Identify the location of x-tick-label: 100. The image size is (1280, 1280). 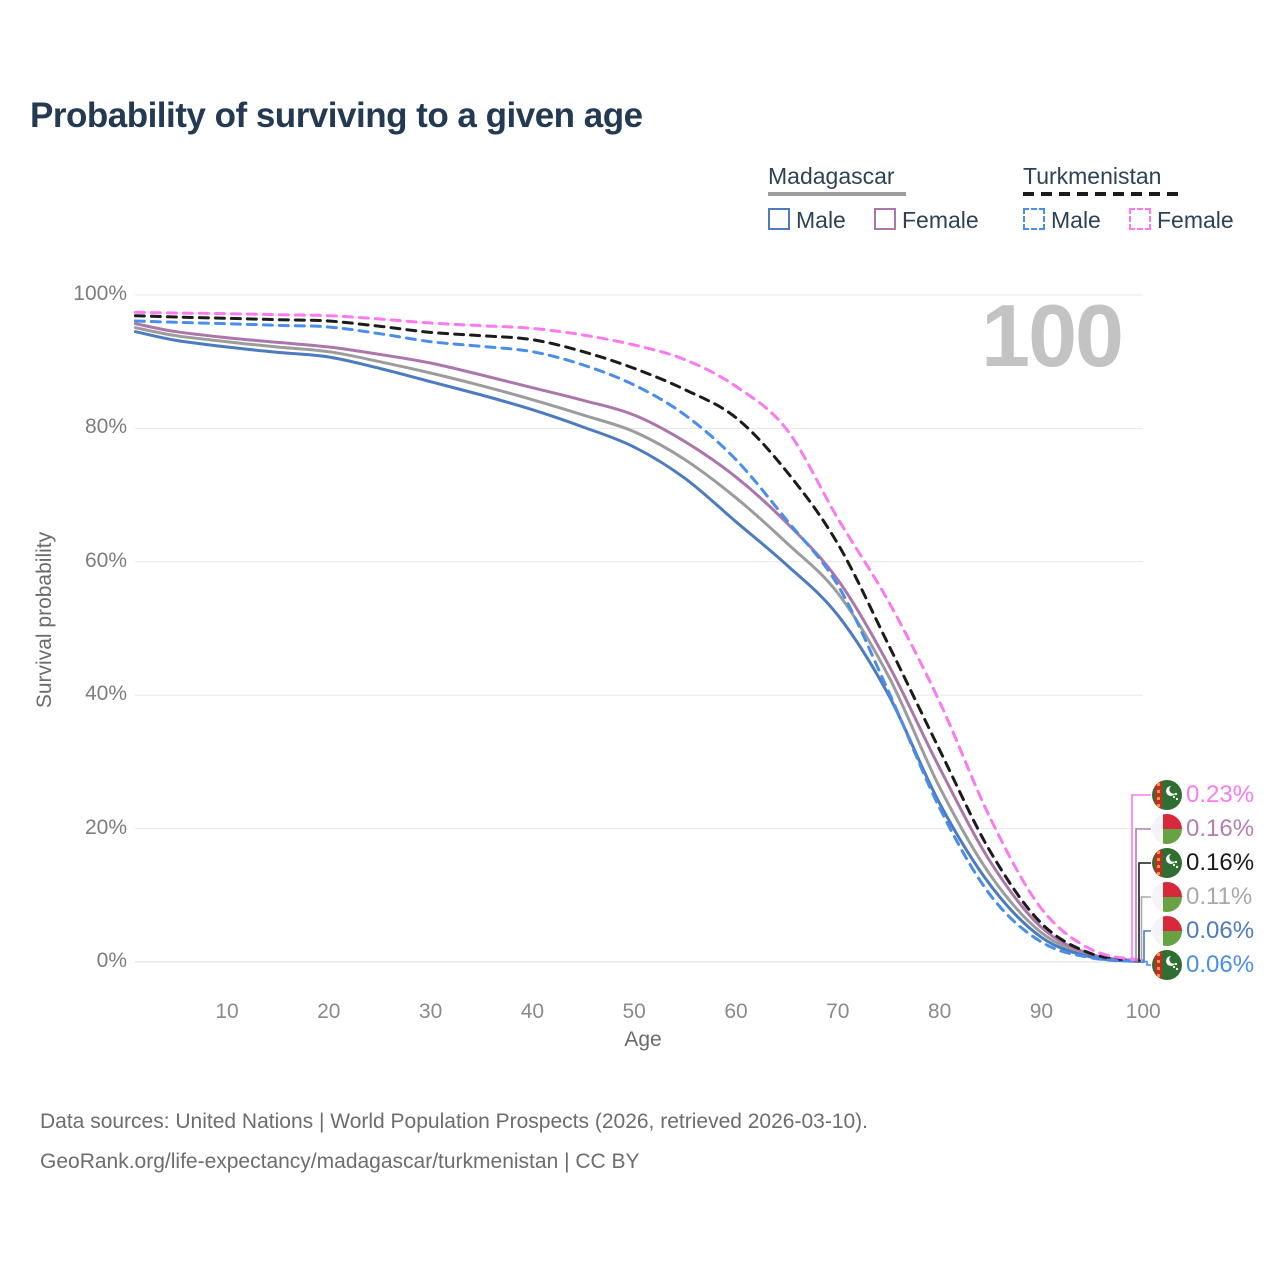
(1143, 1011).